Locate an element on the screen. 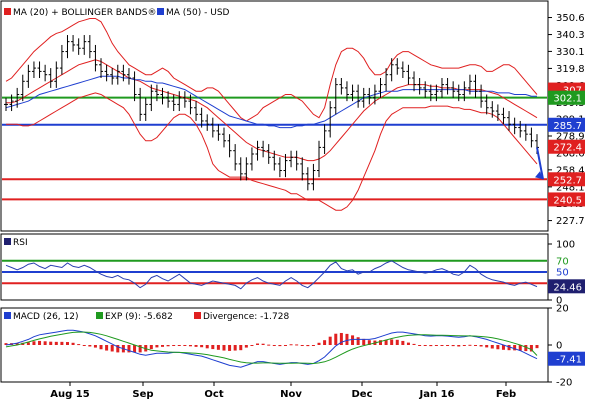 This screenshot has height=400, width=590. rsi-last-value: 24.46 is located at coordinates (567, 287).